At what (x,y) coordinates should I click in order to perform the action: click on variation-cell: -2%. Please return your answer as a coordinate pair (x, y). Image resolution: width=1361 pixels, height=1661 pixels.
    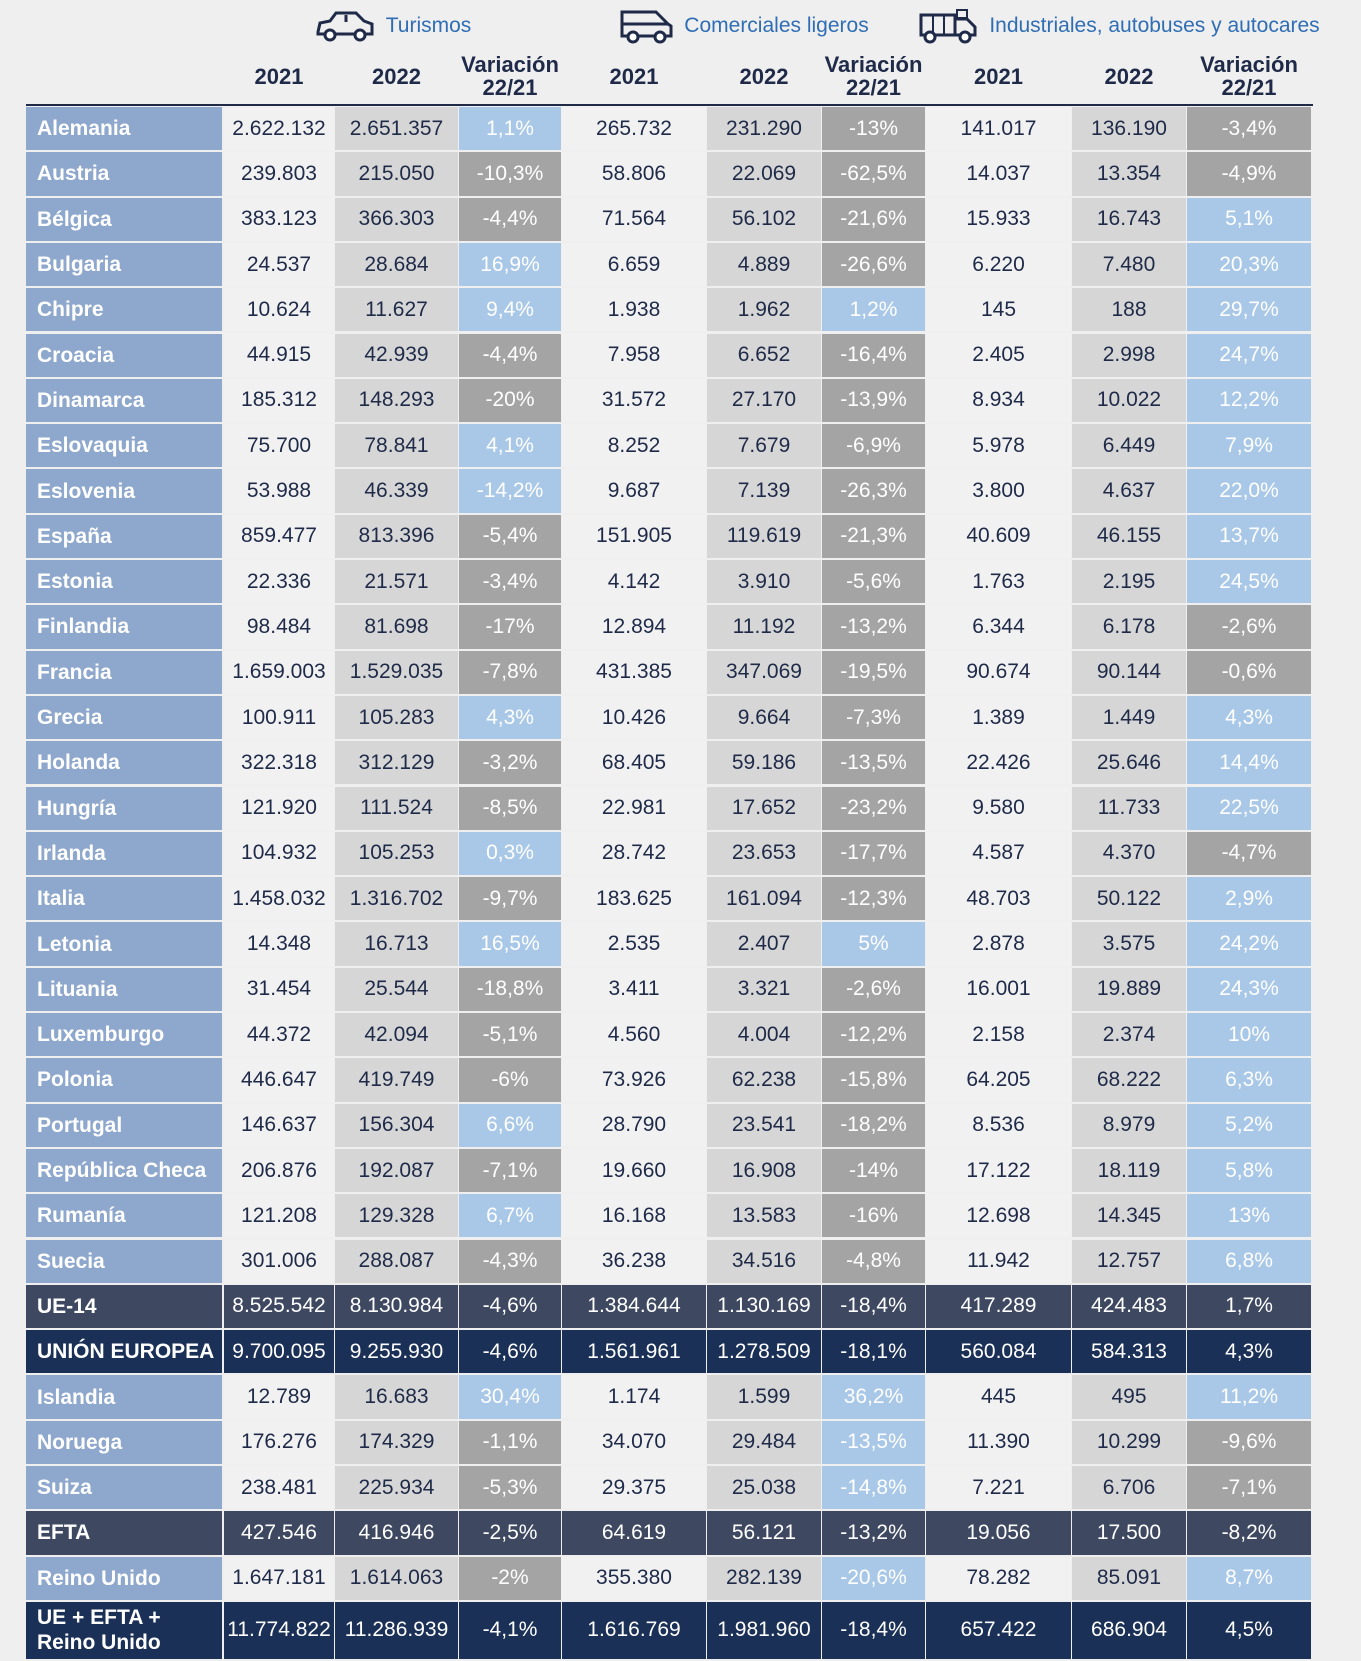
    Looking at the image, I should click on (510, 1578).